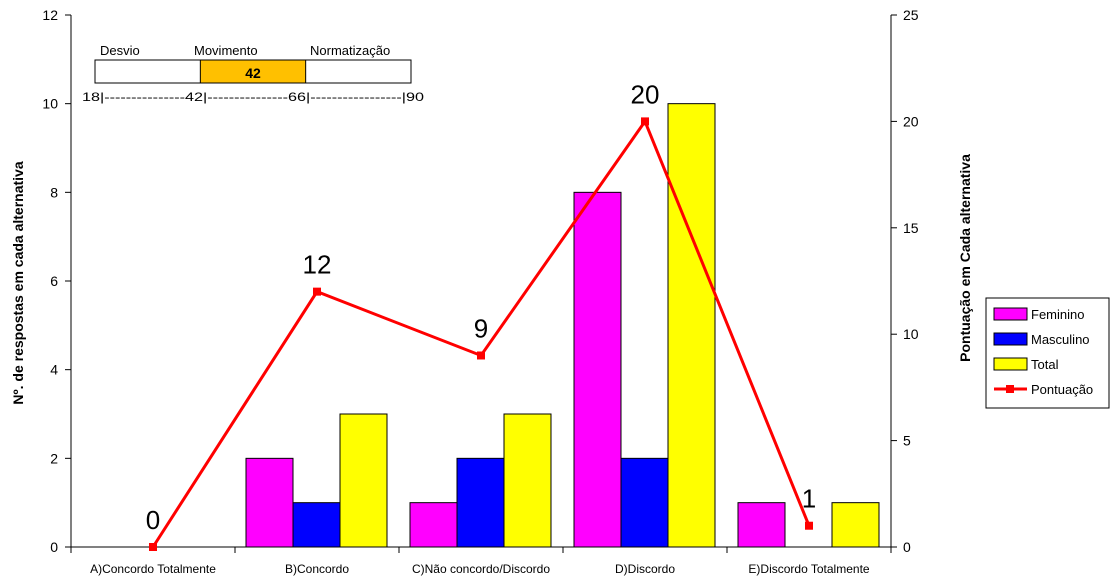 This screenshot has width=1117, height=581. Describe the element at coordinates (317, 569) in the screenshot. I see `category-label: B)Concordo` at that location.